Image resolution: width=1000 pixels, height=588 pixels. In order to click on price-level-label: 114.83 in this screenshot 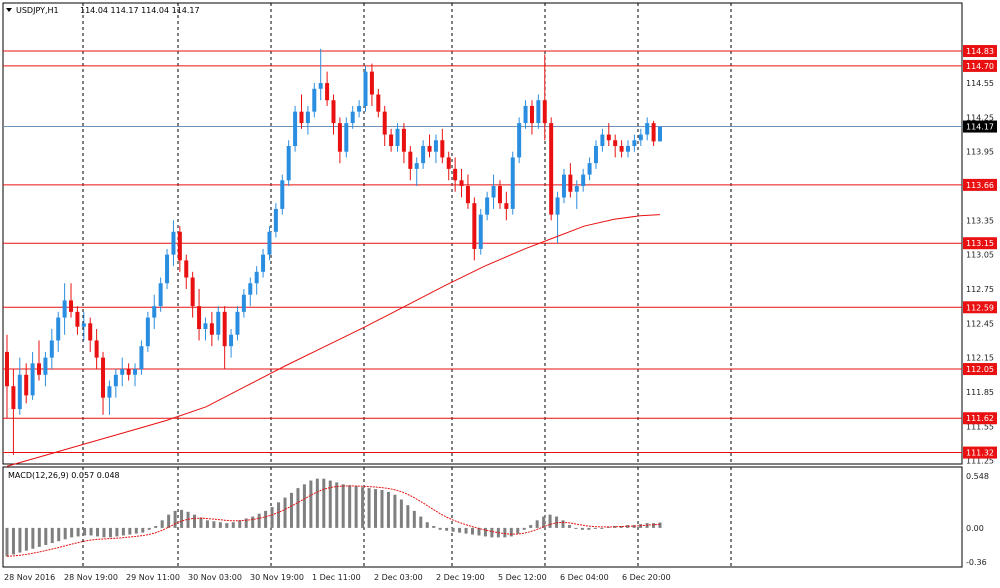, I will do `click(980, 51)`.